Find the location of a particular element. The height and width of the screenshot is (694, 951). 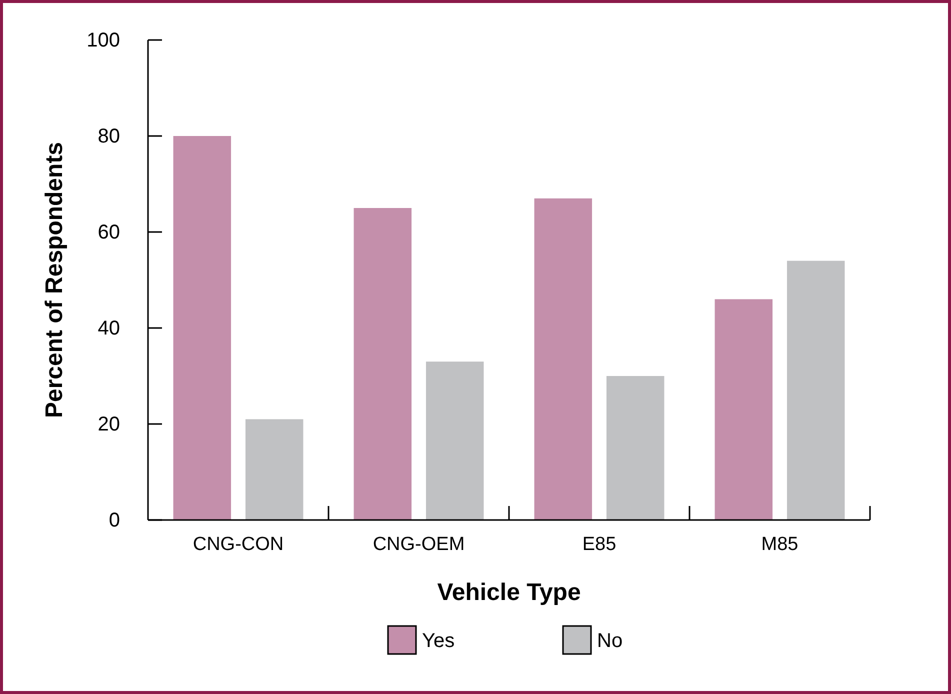

x-tick-label: CNG-CON is located at coordinates (238, 544).